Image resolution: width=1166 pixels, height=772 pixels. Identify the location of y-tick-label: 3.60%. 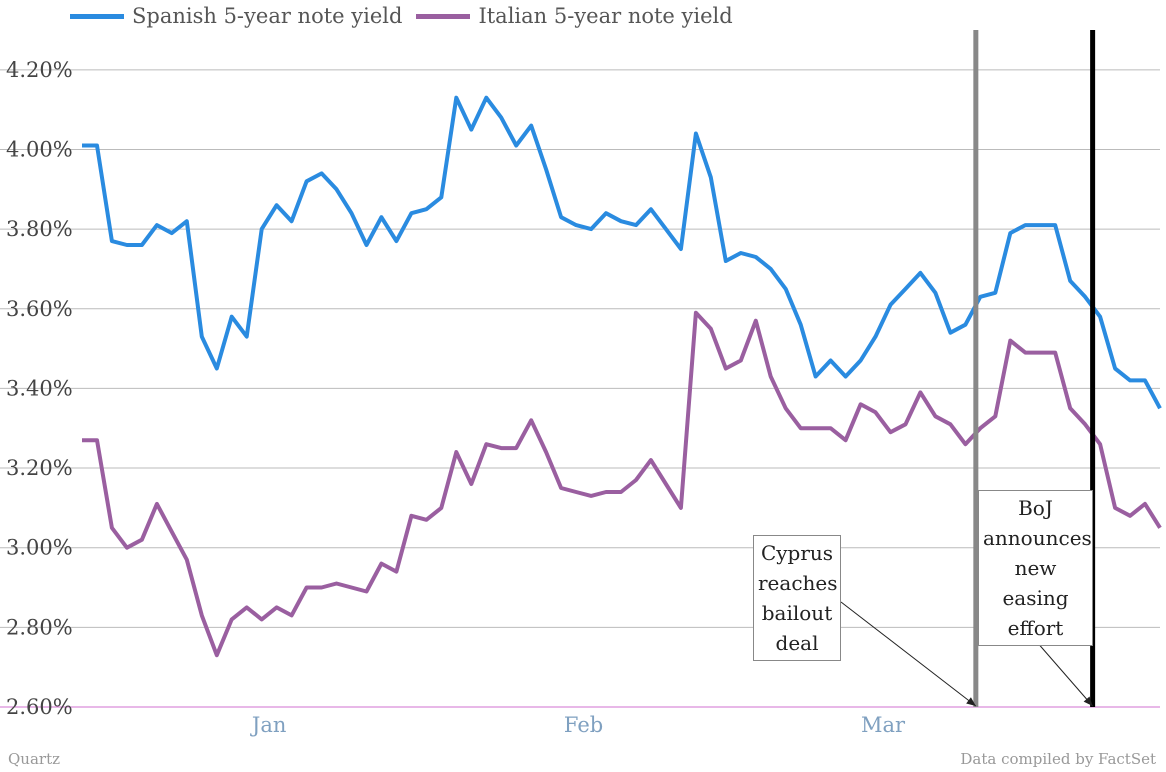
(39, 309).